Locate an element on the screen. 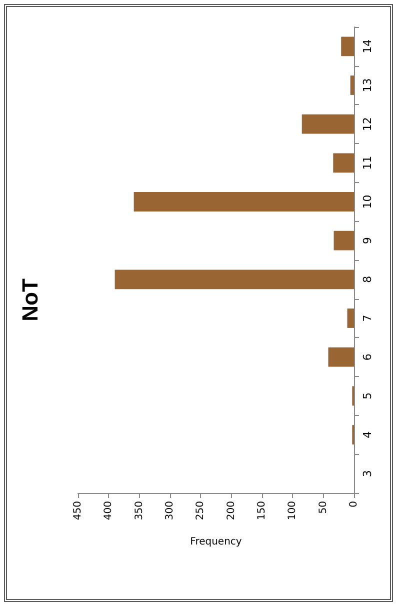  y-tick-label: 11 is located at coordinates (367, 163).